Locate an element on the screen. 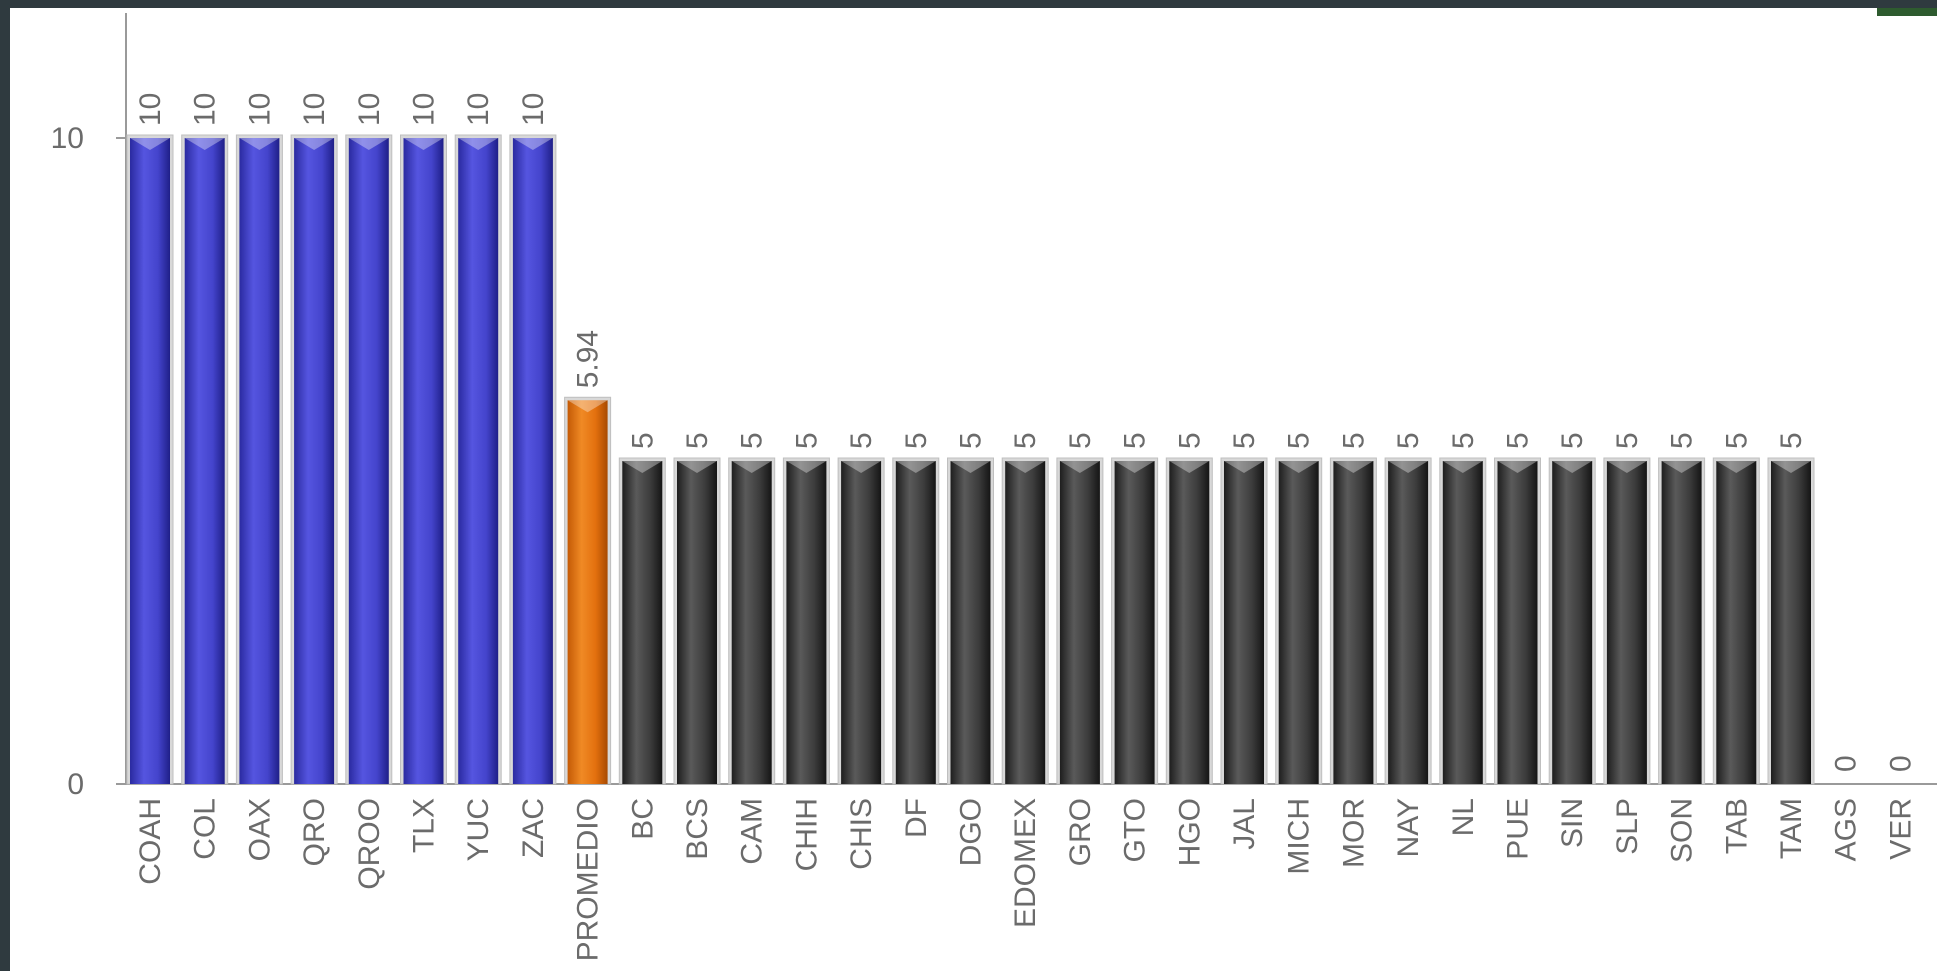 Image resolution: width=1937 pixels, height=971 pixels. bar-cam is located at coordinates (751, 622).